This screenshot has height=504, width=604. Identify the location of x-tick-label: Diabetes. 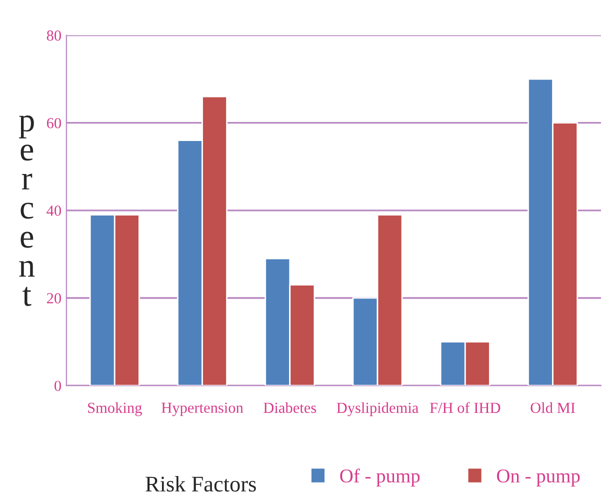
(290, 407).